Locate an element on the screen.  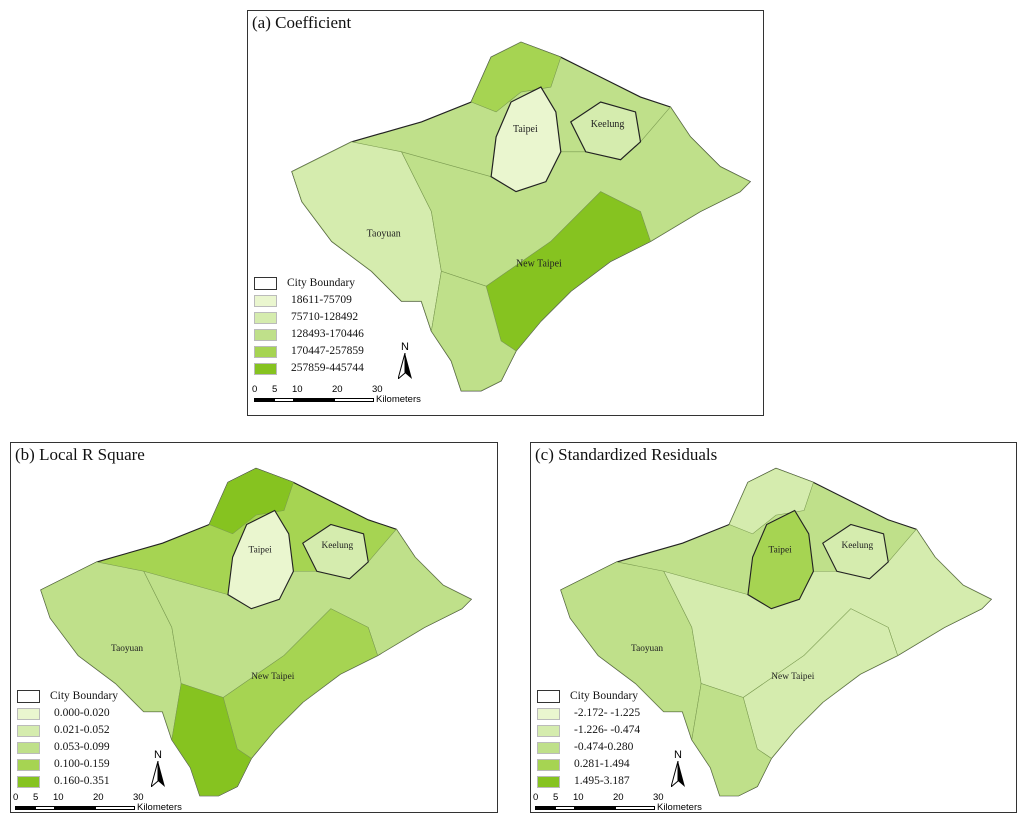
legend-label: 75710-128492 is located at coordinates (325, 317).